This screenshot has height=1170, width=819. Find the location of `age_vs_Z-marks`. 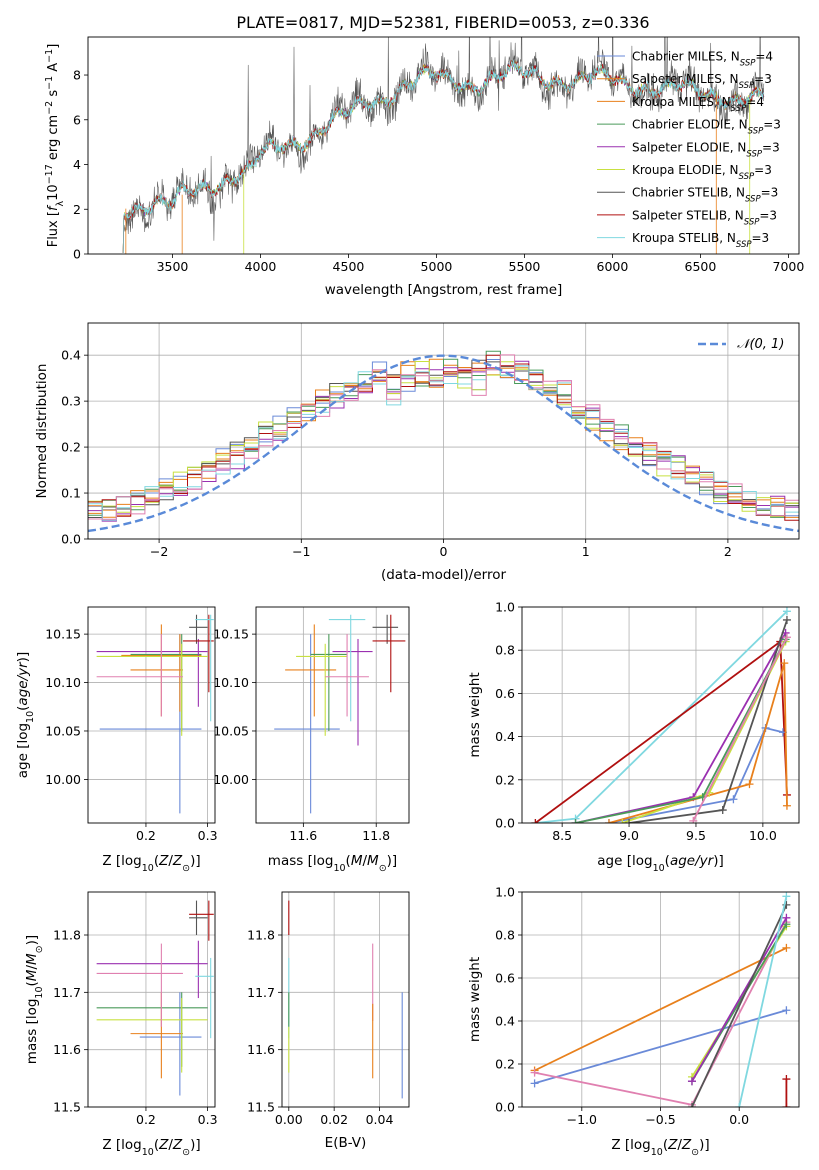

age_vs_Z-marks is located at coordinates (155, 714).